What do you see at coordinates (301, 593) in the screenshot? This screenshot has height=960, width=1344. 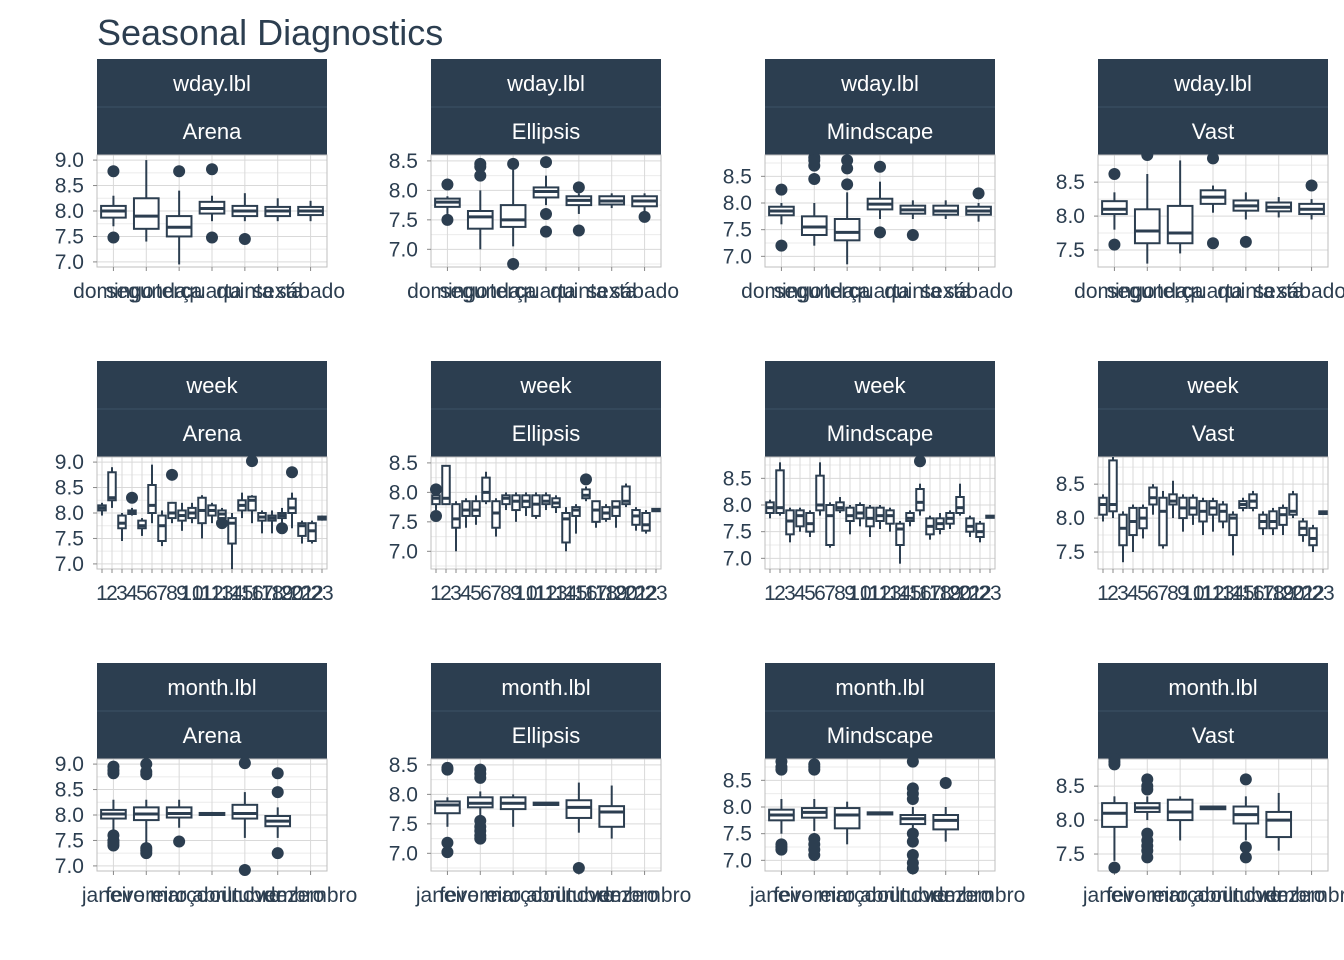 I see `x-tick-label: 21` at bounding box center [301, 593].